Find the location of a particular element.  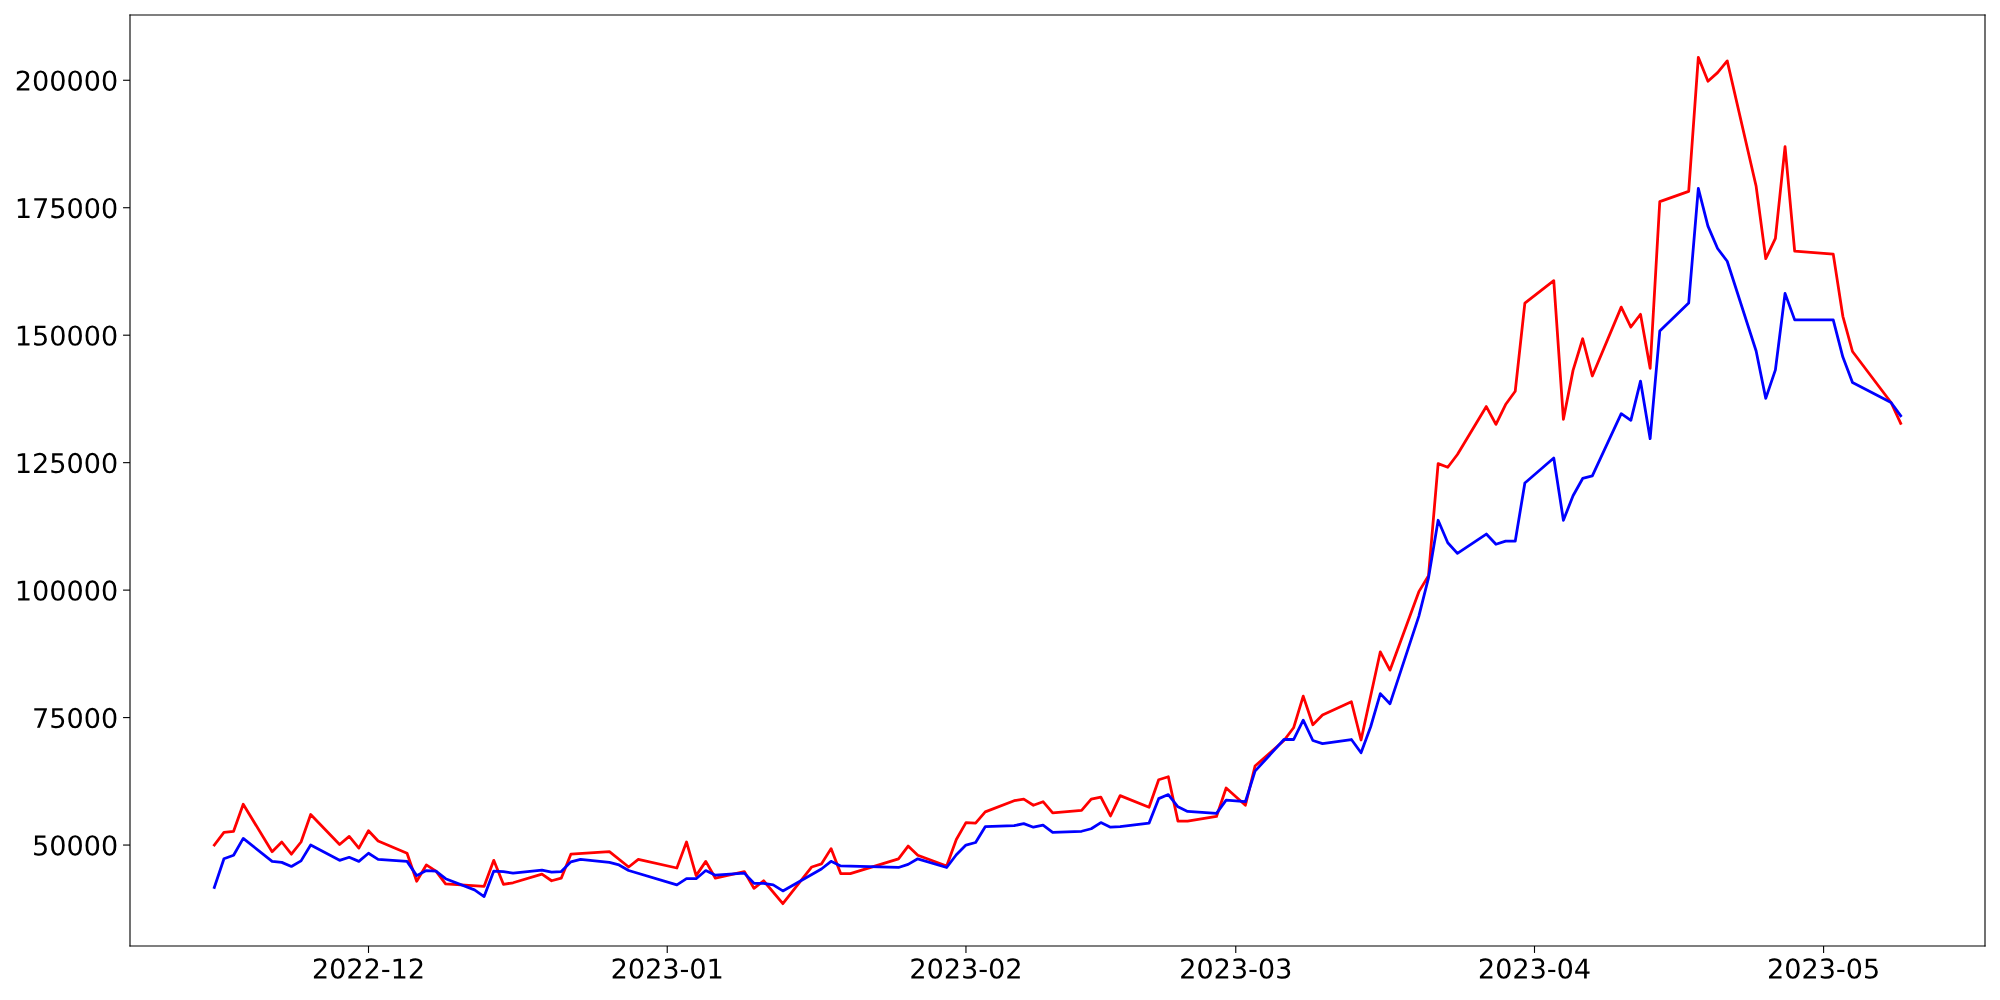

x-tick-label: 2022-12 is located at coordinates (368, 968).